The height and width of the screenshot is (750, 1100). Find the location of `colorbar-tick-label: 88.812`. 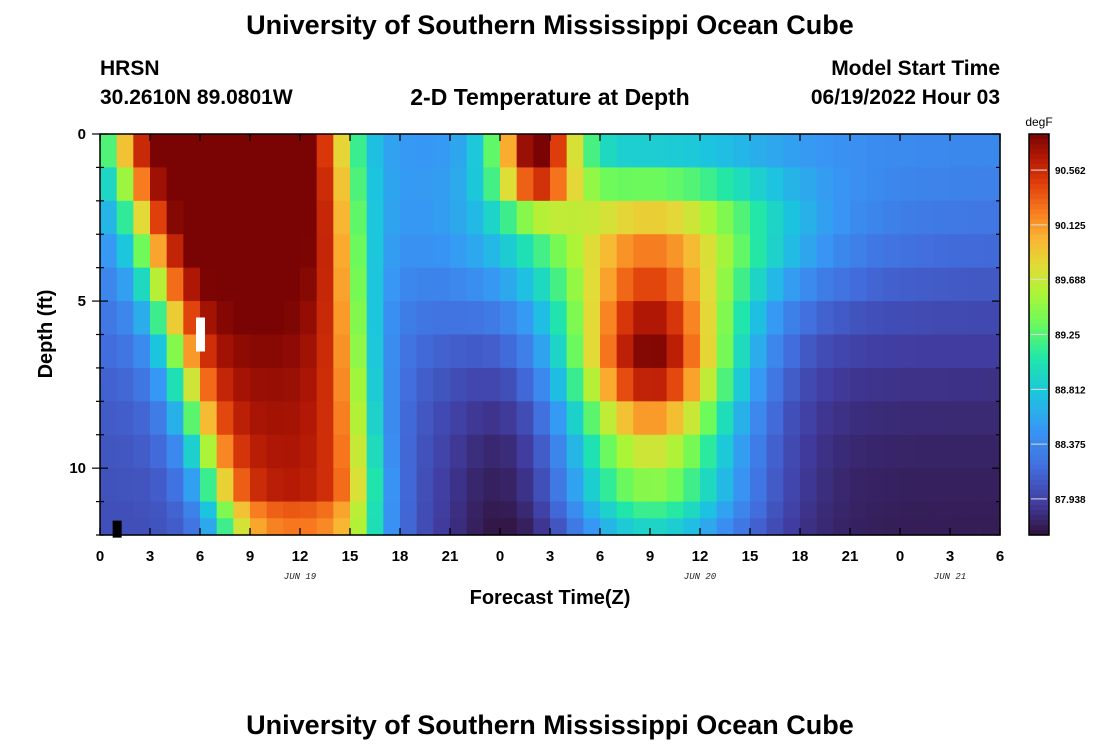

colorbar-tick-label: 88.812 is located at coordinates (1070, 390).